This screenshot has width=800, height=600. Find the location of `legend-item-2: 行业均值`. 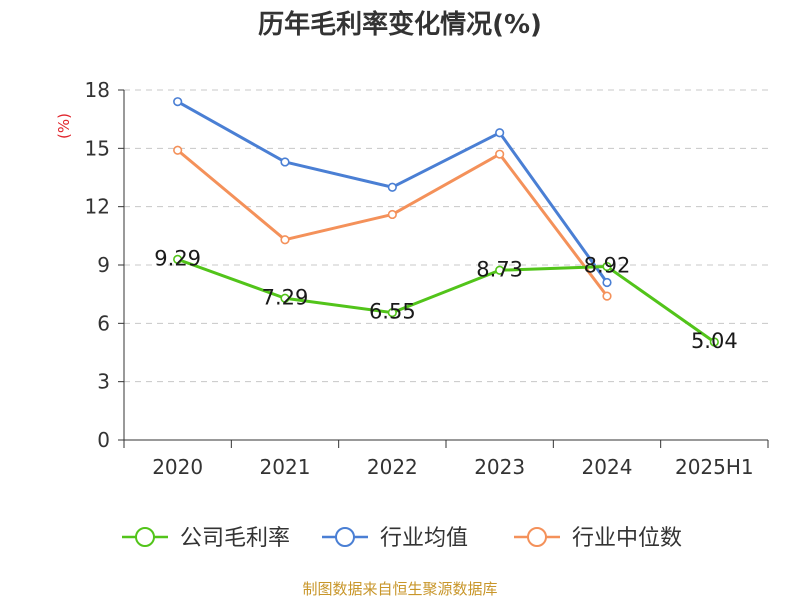

legend-item-2: 行业均值 is located at coordinates (395, 538).